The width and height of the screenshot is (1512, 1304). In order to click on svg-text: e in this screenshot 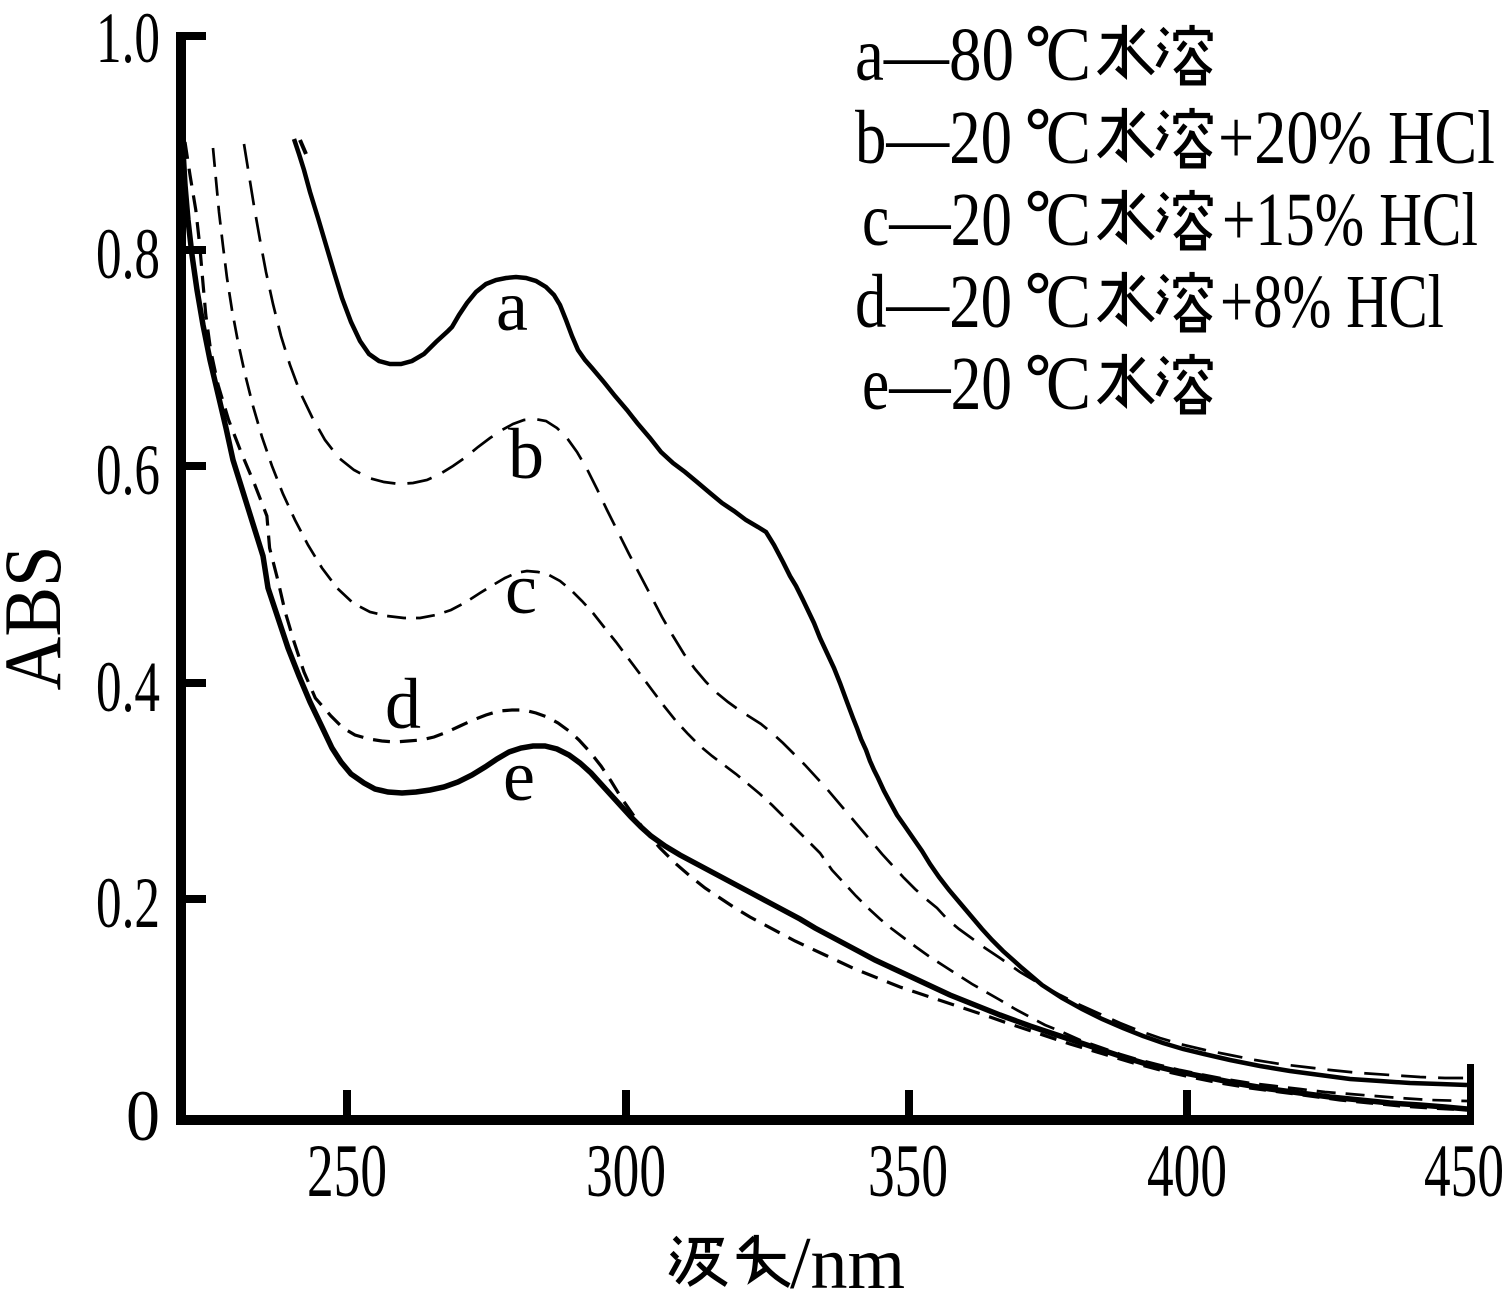, I will do `click(519, 776)`.